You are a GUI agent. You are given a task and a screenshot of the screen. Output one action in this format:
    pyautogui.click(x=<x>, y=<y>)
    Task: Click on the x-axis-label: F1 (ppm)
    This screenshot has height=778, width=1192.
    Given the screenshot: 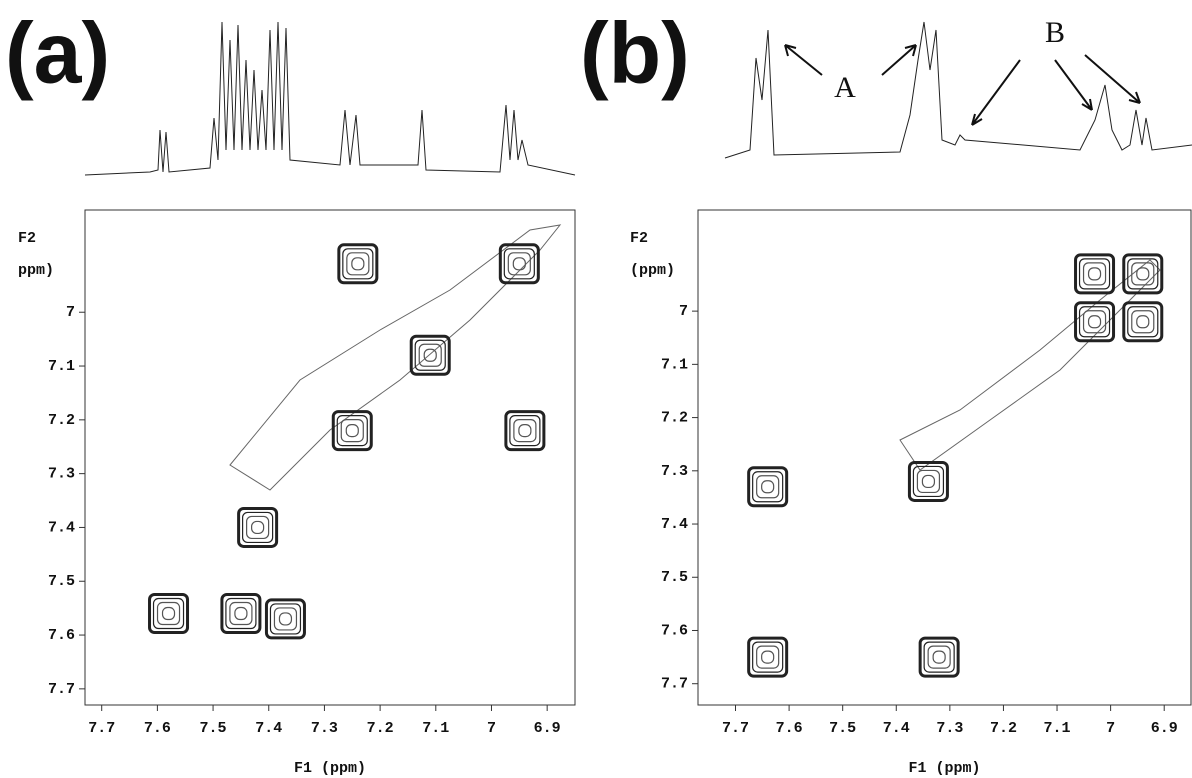 What is the action you would take?
    pyautogui.click(x=944, y=768)
    